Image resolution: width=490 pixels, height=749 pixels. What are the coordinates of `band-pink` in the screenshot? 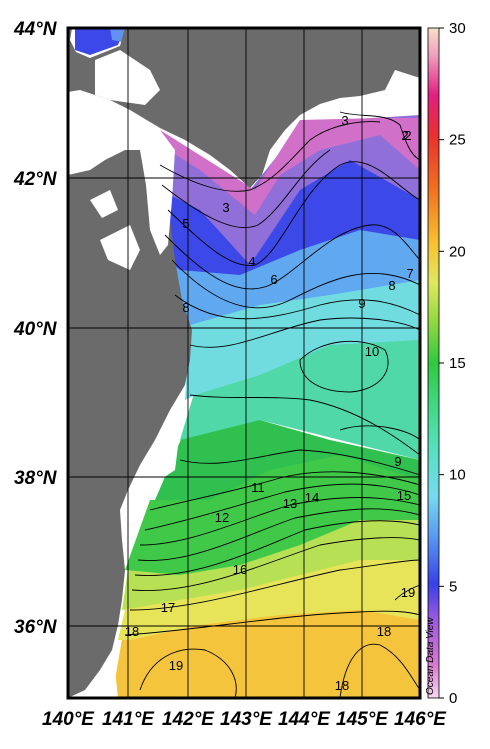 It's located at (290, 166).